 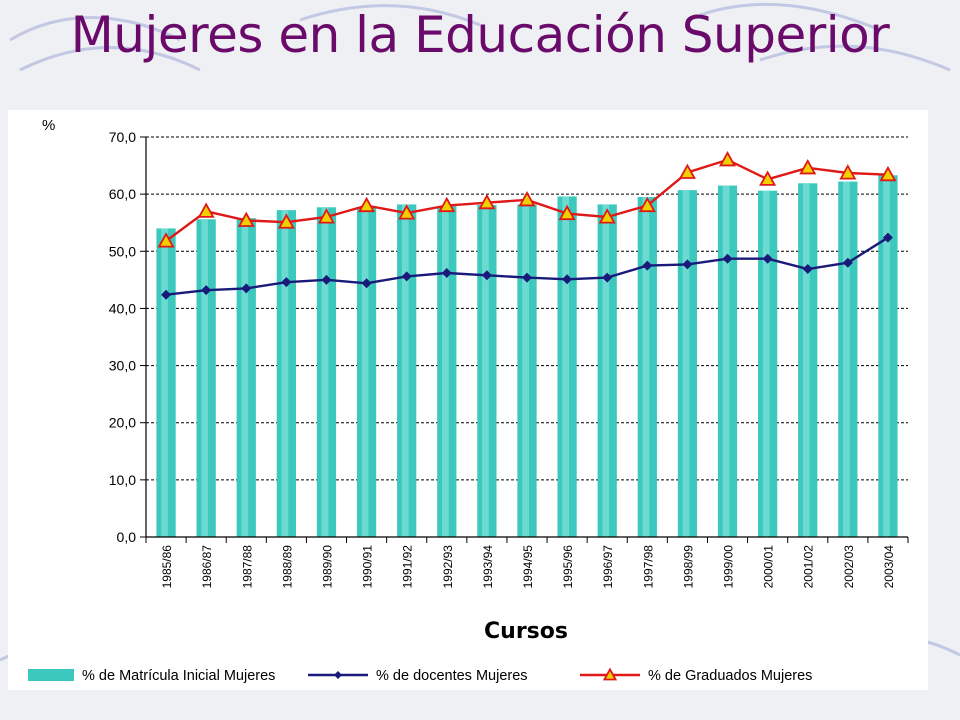 What do you see at coordinates (769, 567) in the screenshot?
I see `x-tick-label: 2000/01` at bounding box center [769, 567].